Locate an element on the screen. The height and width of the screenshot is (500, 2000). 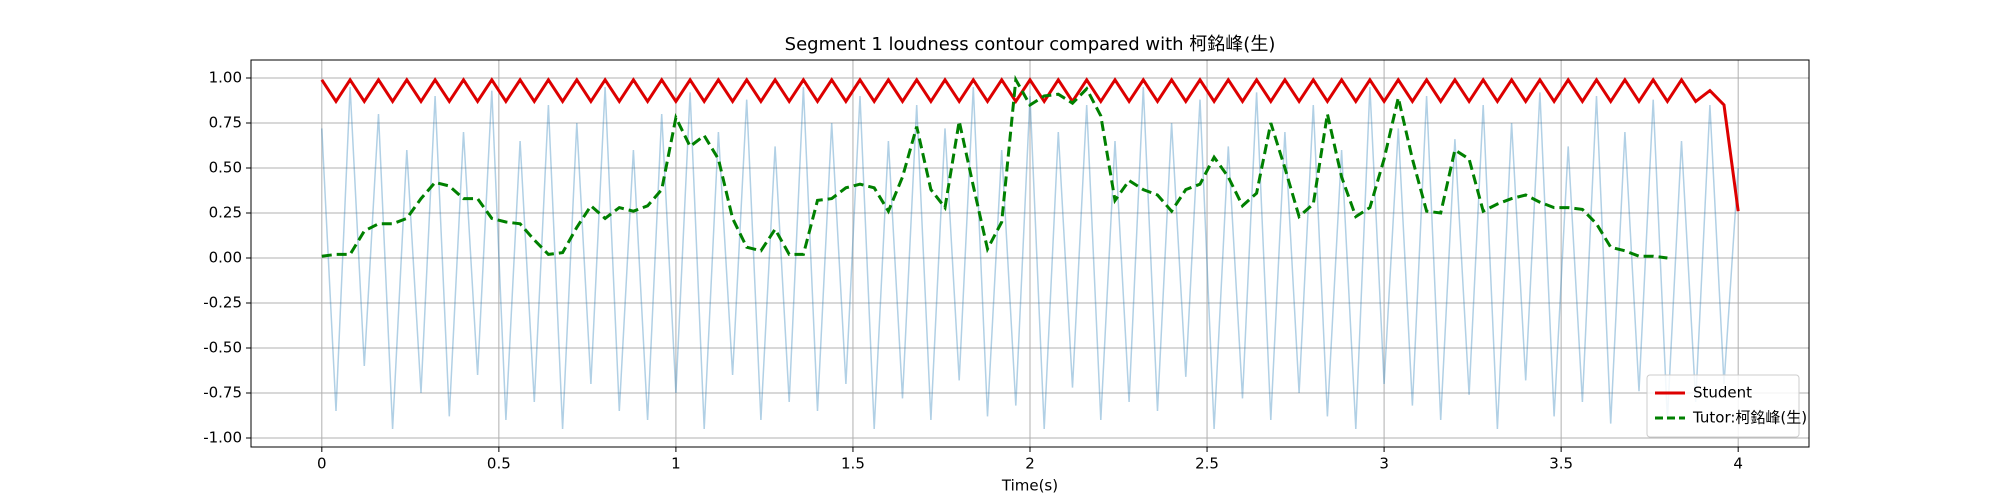
y-tick-label: 0.50 is located at coordinates (225, 168).